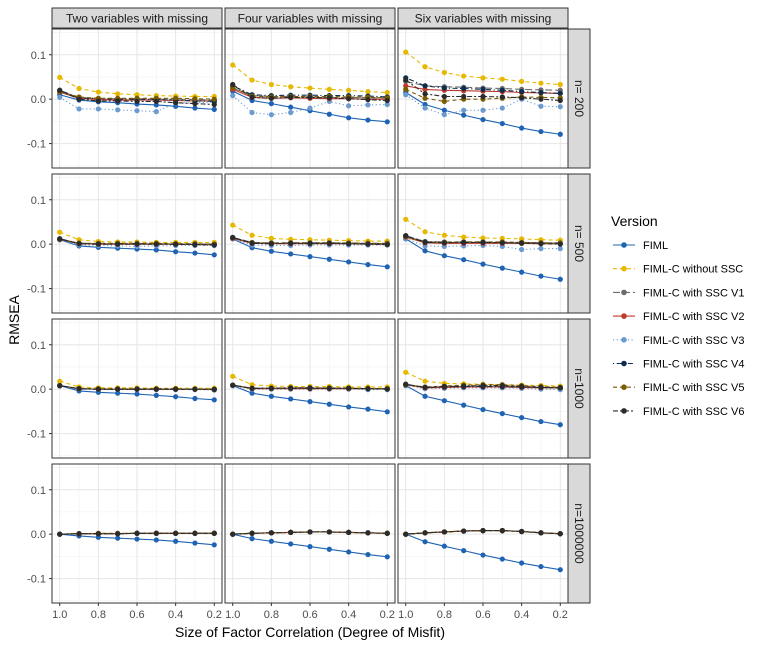  Describe the element at coordinates (579, 243) in the screenshot. I see `row-strip-label: n= 500` at that location.